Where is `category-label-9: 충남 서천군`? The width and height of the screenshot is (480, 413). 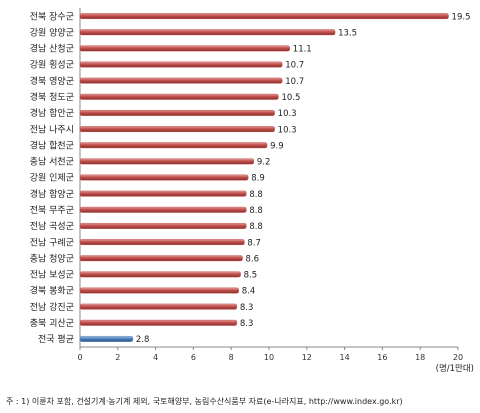 category-label-9: 충남 서천군 is located at coordinates (52, 162).